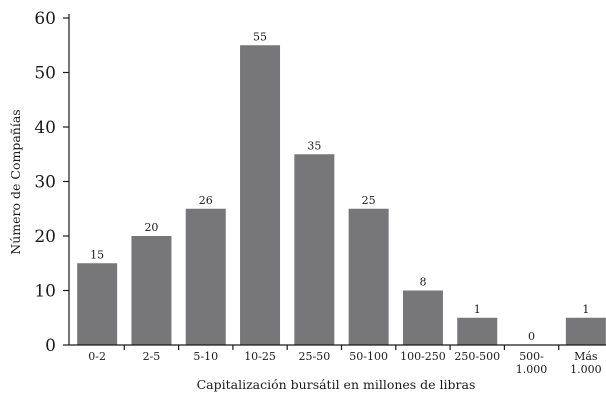 This screenshot has width=606, height=401. I want to click on x-tick-label: 100-250, so click(423, 356).